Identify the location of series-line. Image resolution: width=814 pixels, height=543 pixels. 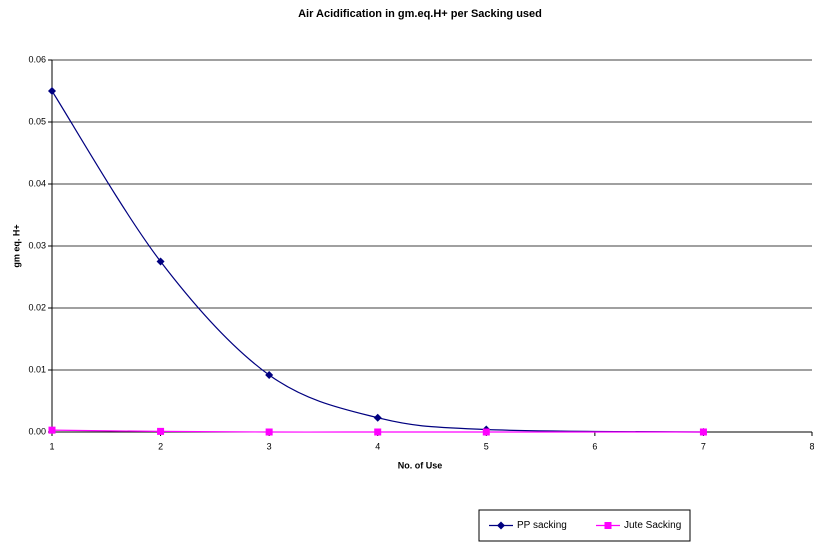
(377, 431).